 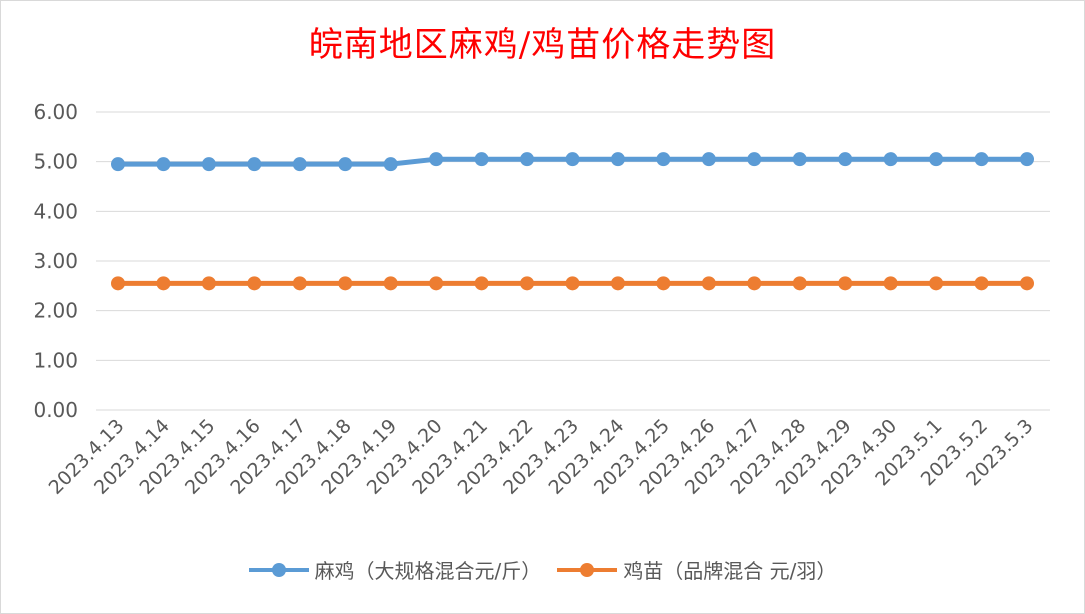 I want to click on y-tick-label-3: 3.00, so click(x=55, y=261).